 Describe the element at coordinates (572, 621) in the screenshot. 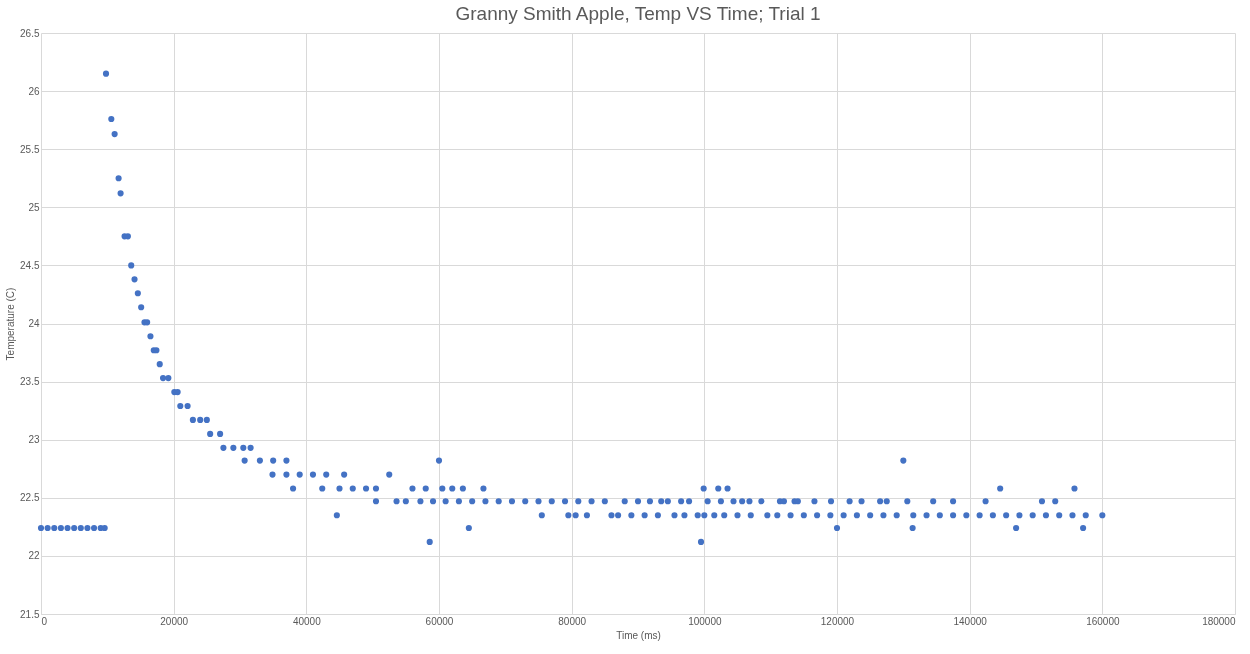

I see `x-tick-label: 80000` at that location.